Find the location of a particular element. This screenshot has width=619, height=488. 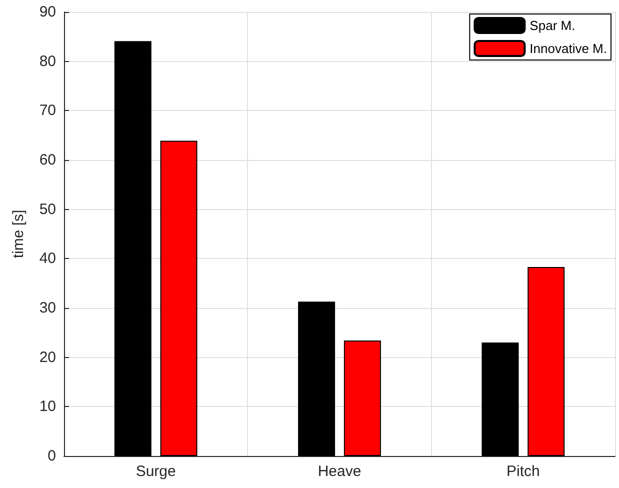

y-tick-label: 60 is located at coordinates (47, 160).